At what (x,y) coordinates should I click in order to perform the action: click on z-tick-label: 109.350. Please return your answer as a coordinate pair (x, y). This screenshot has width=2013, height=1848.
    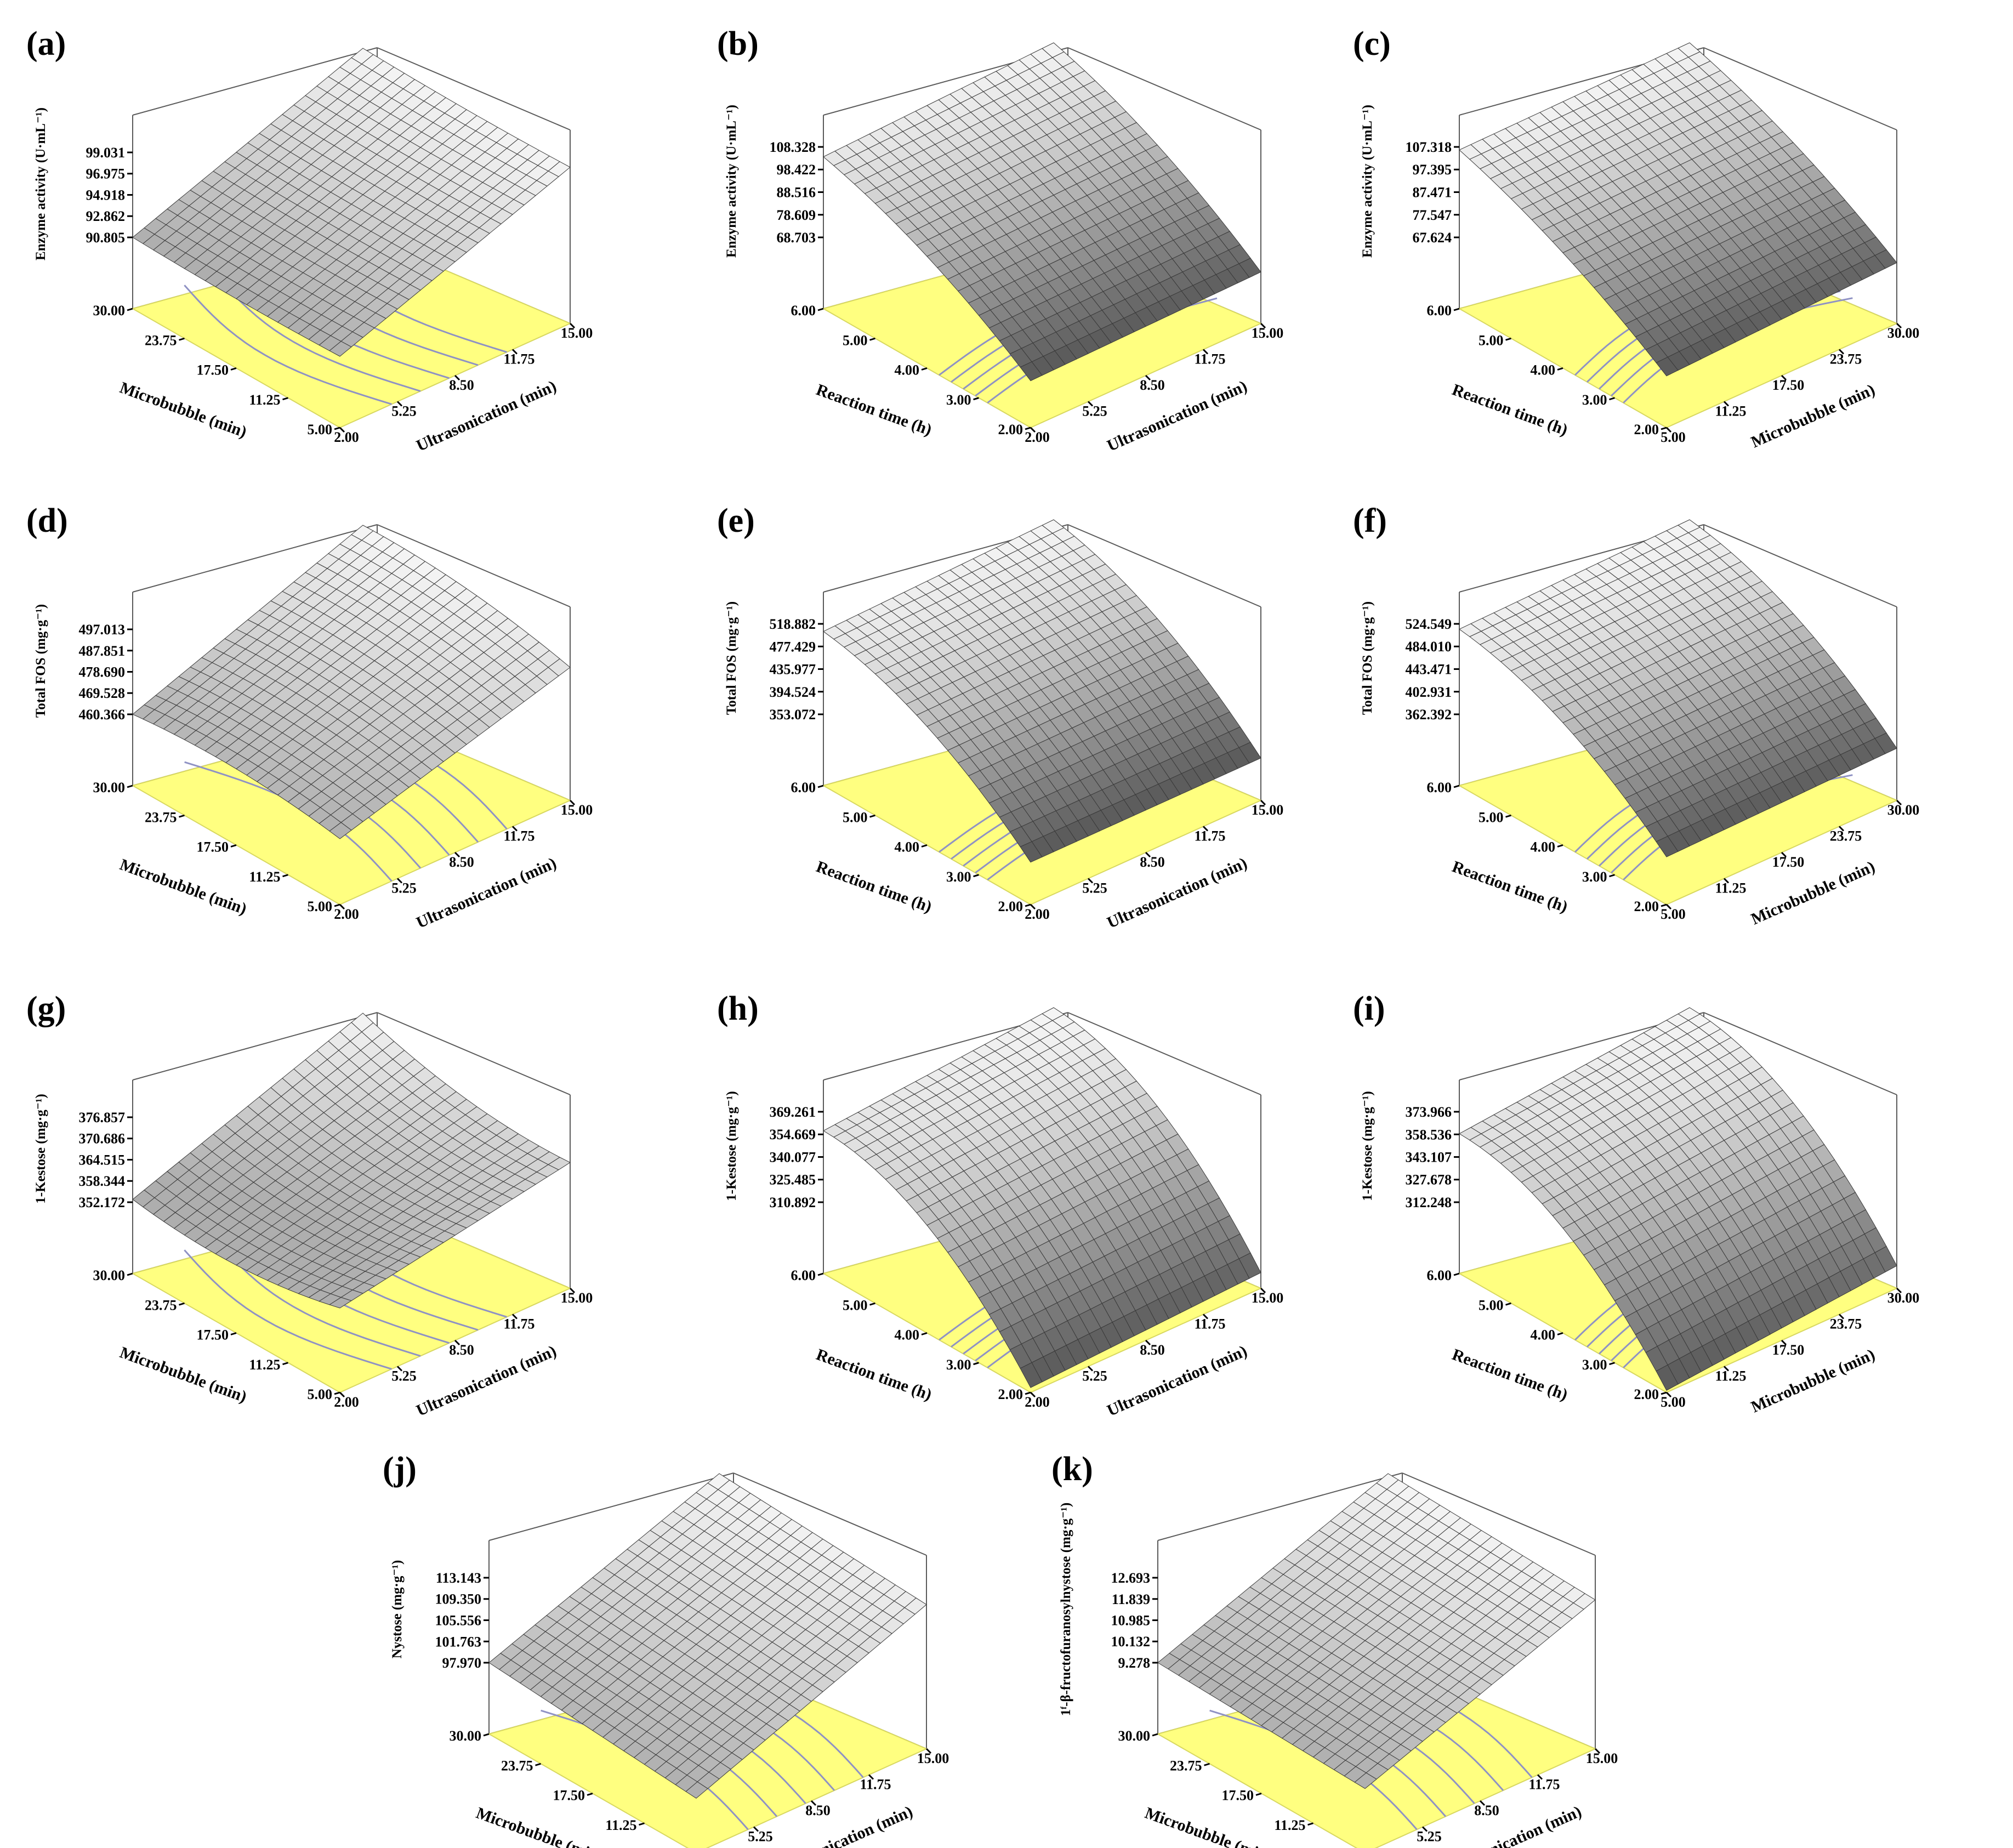
    Looking at the image, I should click on (459, 1599).